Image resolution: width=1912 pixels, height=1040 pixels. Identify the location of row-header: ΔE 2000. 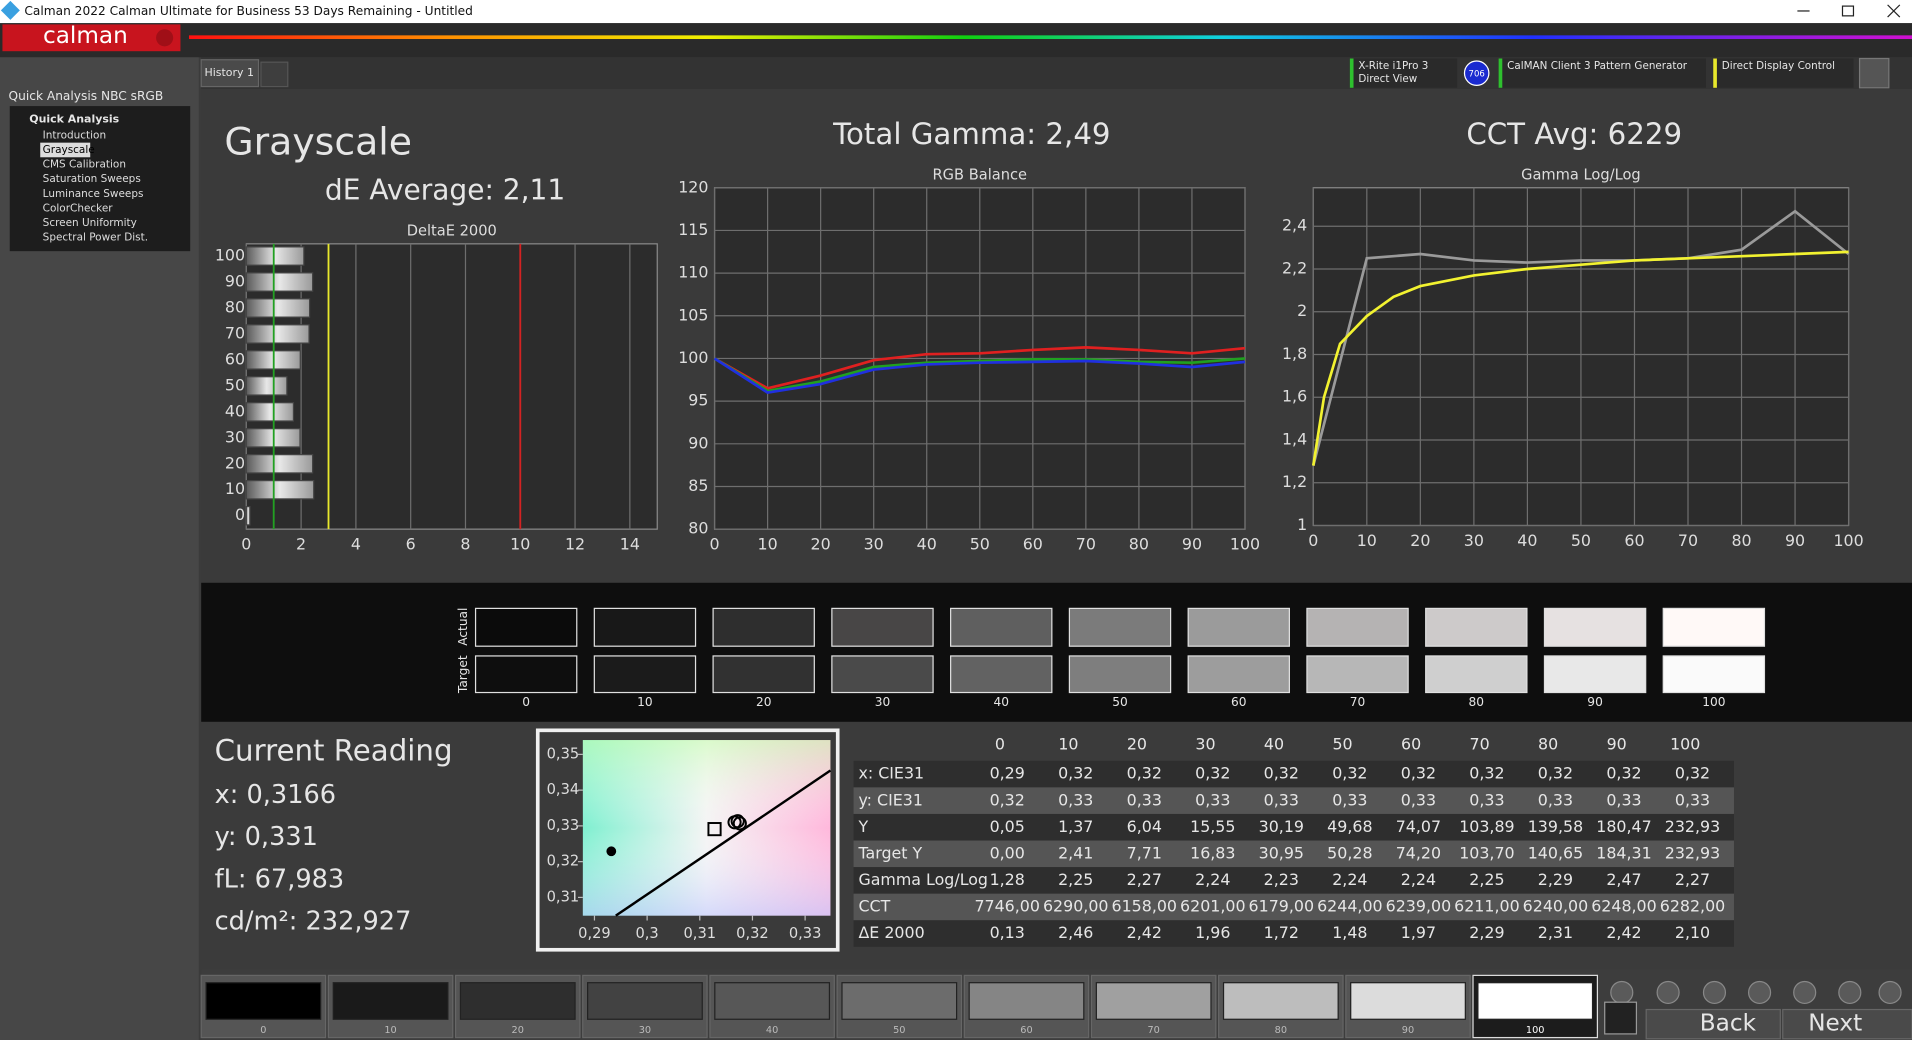
(891, 932).